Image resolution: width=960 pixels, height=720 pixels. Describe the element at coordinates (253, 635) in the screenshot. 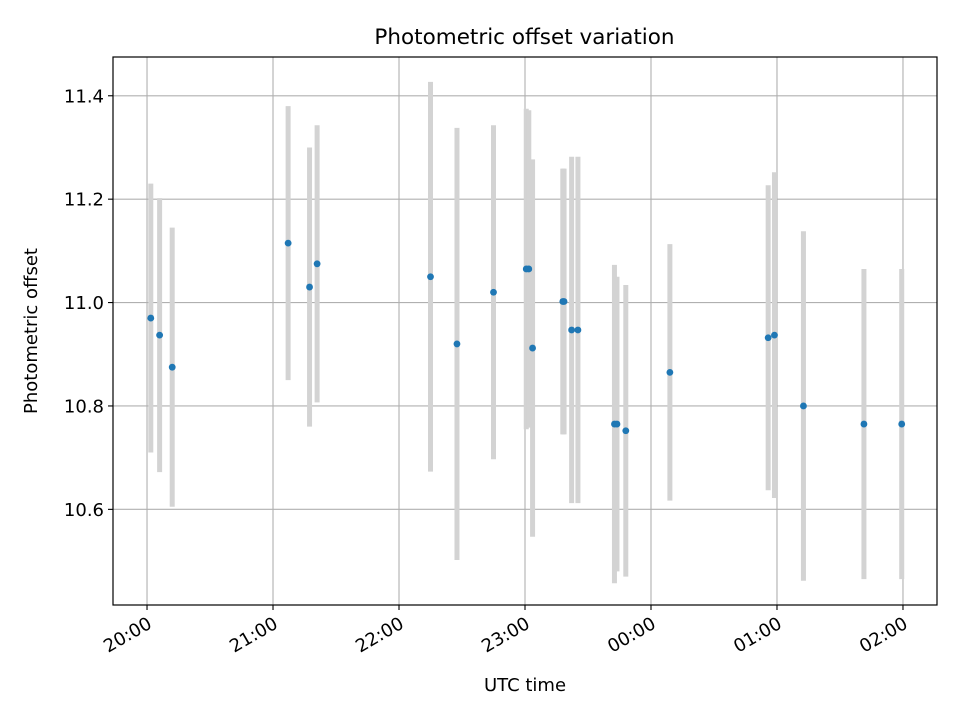

I see `x-tick-label: 21:00` at that location.